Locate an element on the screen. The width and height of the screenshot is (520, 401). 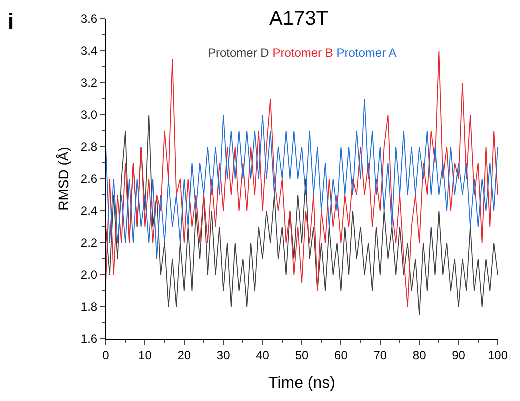
x-tick-label: 40 is located at coordinates (263, 355).